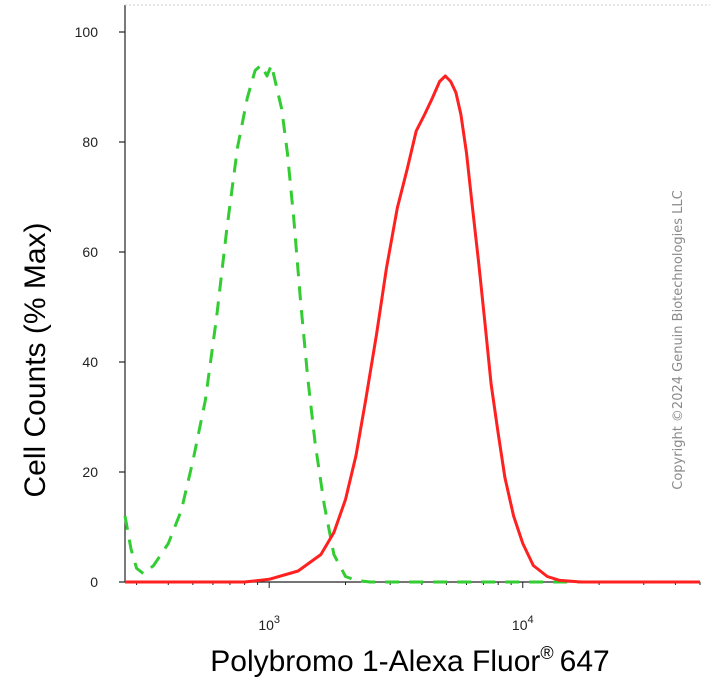 Image resolution: width=712 pixels, height=685 pixels. Describe the element at coordinates (375, 661) in the screenshot. I see `x-axis-title-main: Polybromo 1-Alexa Fluor` at that location.